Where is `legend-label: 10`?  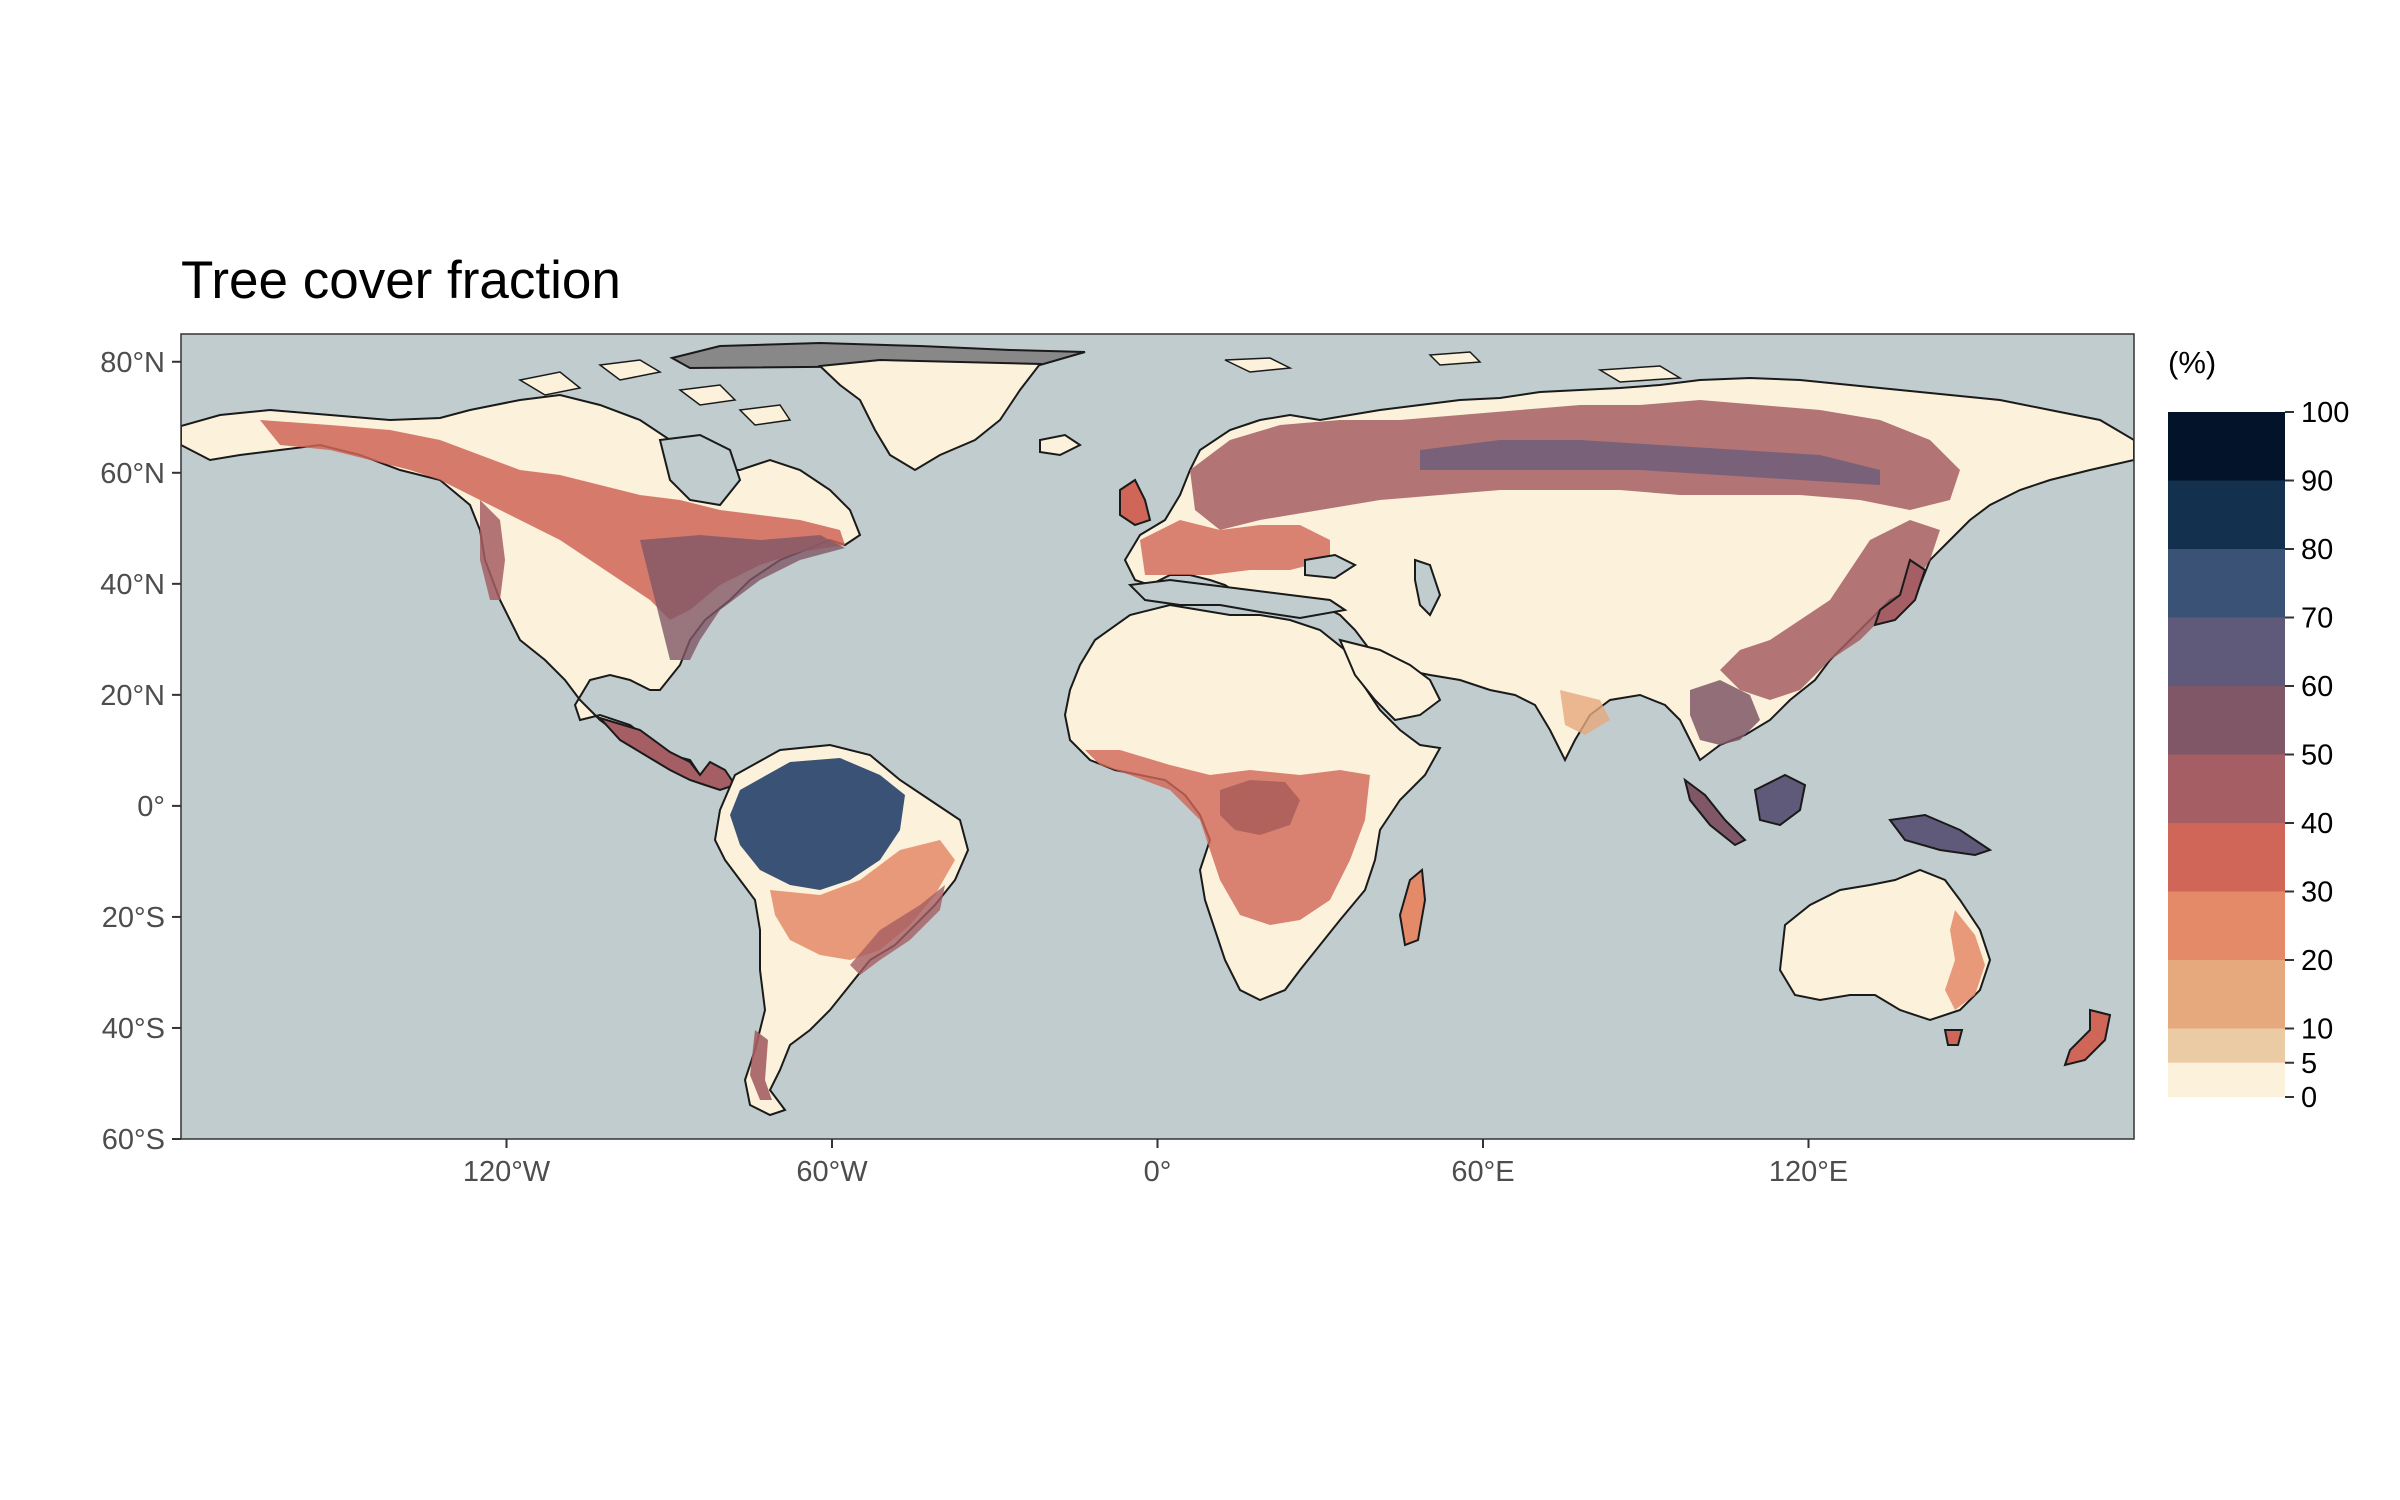 legend-label: 10 is located at coordinates (2317, 1030).